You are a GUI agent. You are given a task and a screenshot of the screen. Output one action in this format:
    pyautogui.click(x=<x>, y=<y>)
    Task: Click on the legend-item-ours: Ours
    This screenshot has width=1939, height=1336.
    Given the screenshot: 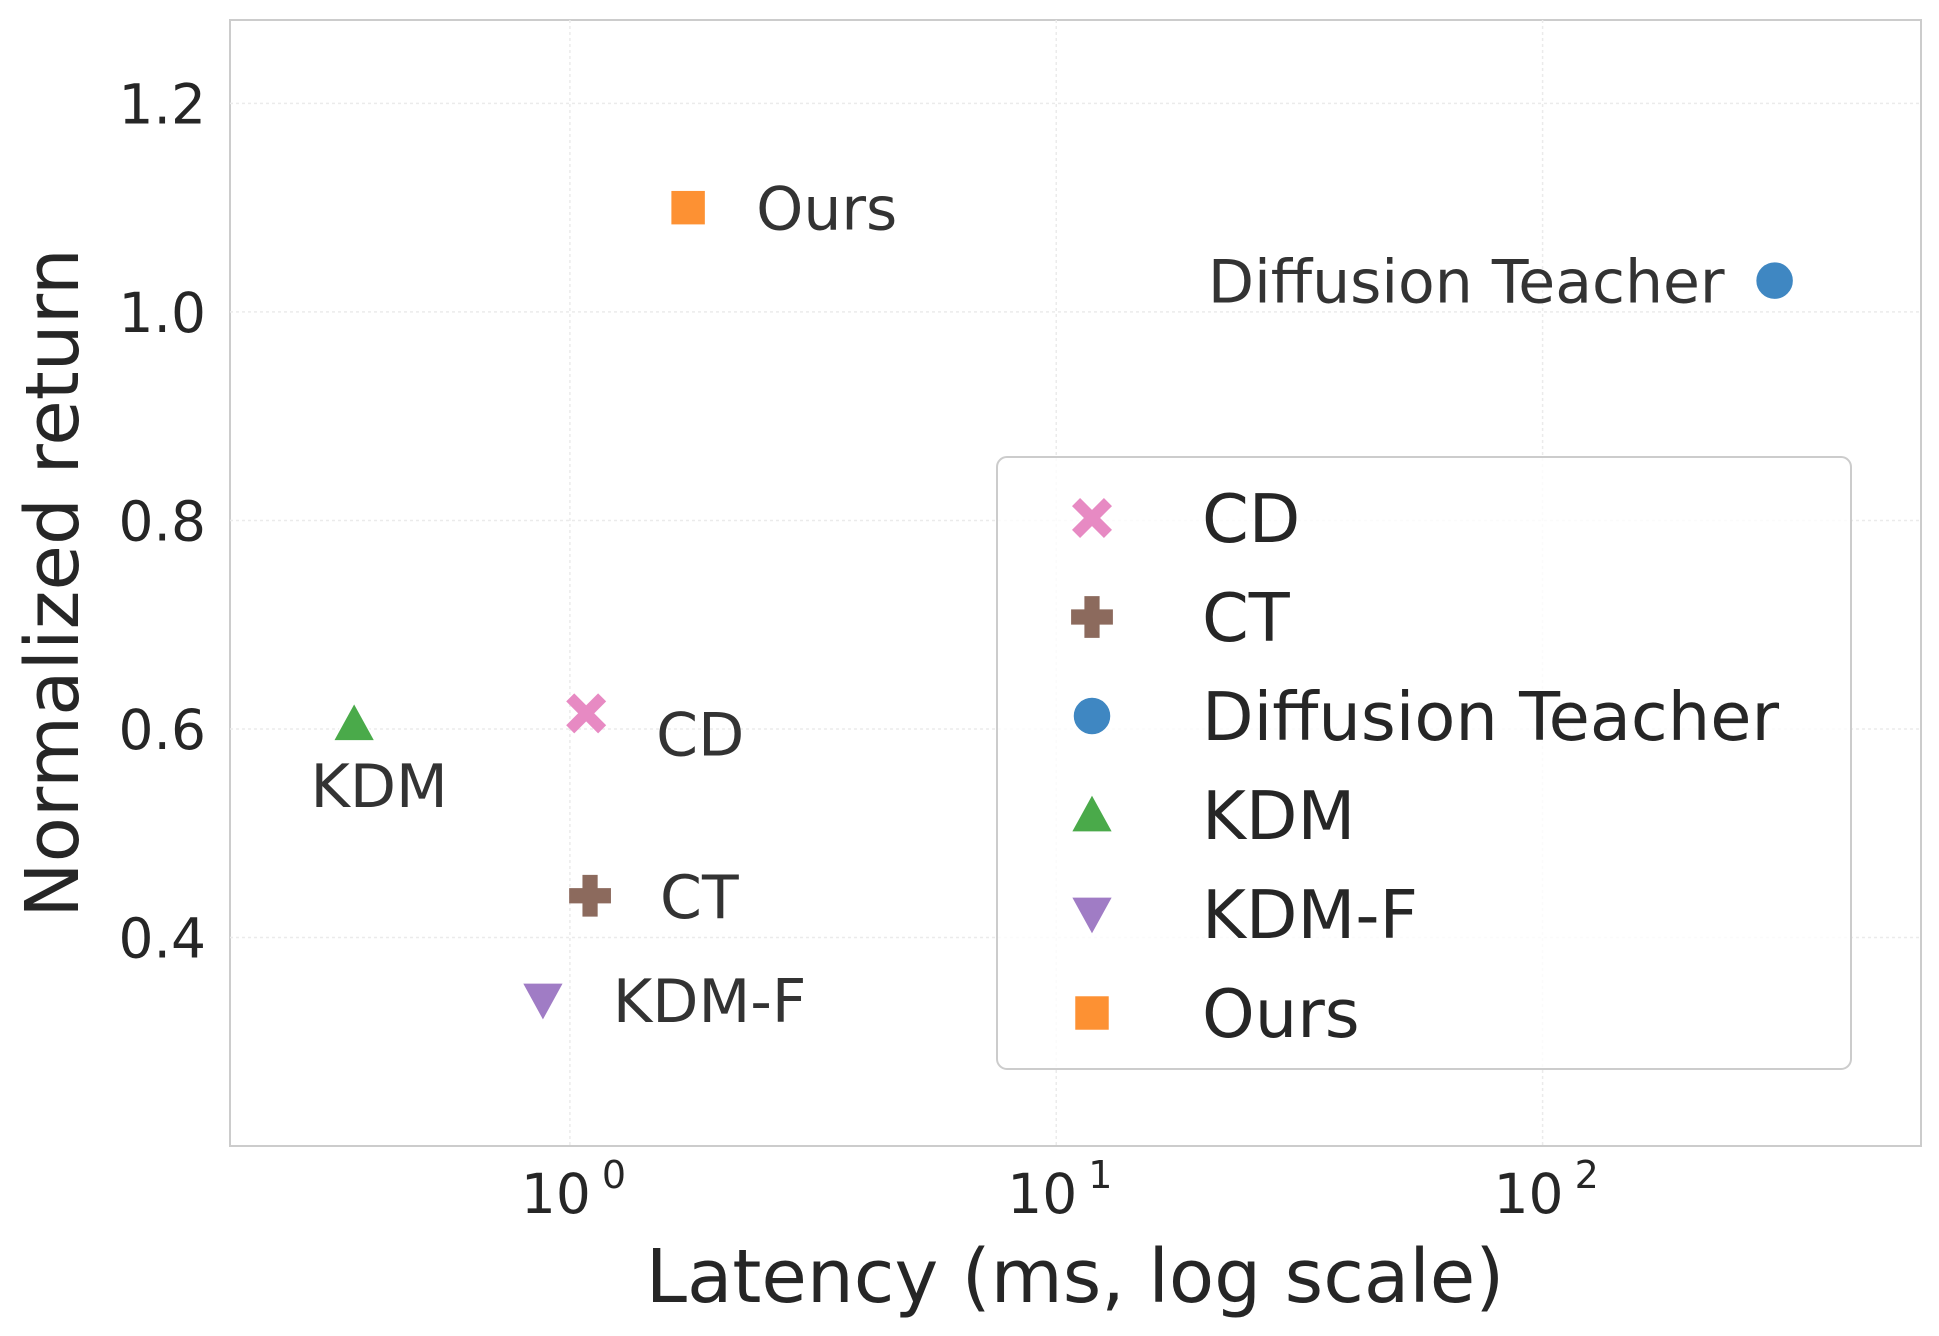 What is the action you would take?
    pyautogui.click(x=1216, y=1014)
    